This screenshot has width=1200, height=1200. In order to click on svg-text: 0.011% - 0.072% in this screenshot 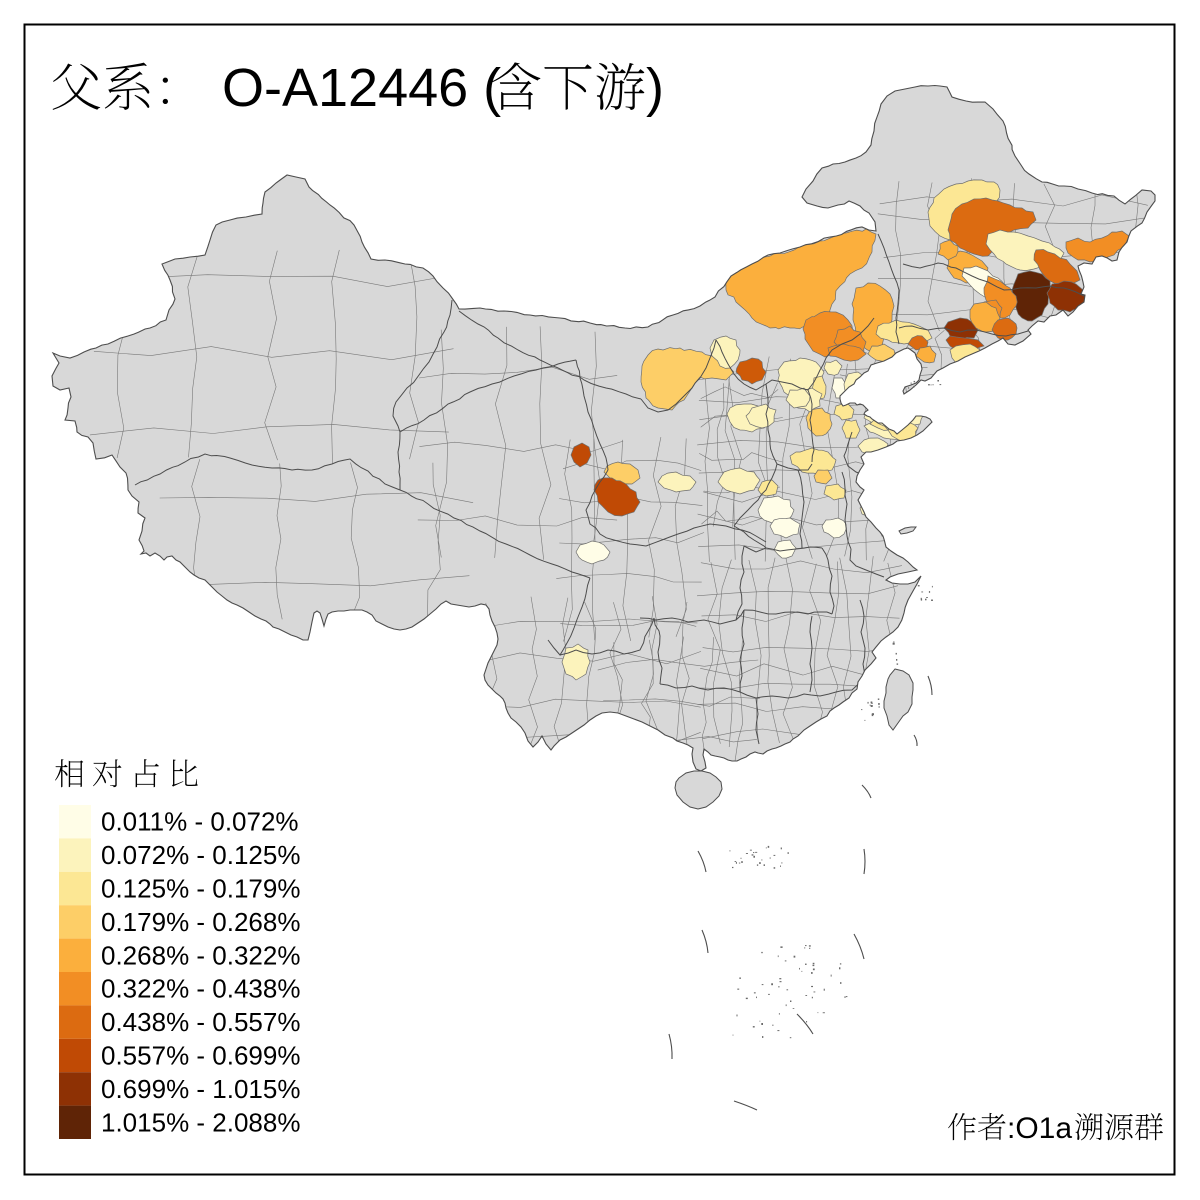, I will do `click(200, 822)`.